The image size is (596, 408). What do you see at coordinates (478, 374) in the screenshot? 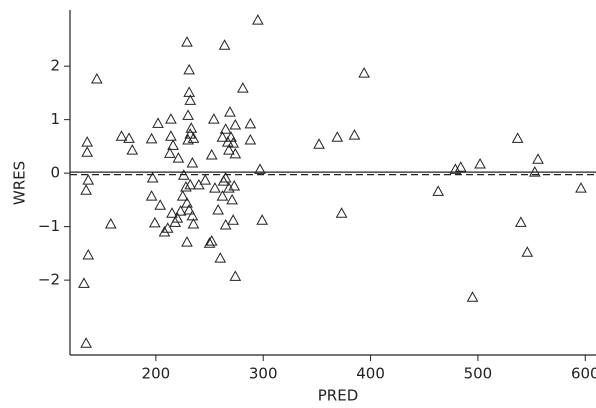
I see `x-tick-label: 500` at bounding box center [478, 374].